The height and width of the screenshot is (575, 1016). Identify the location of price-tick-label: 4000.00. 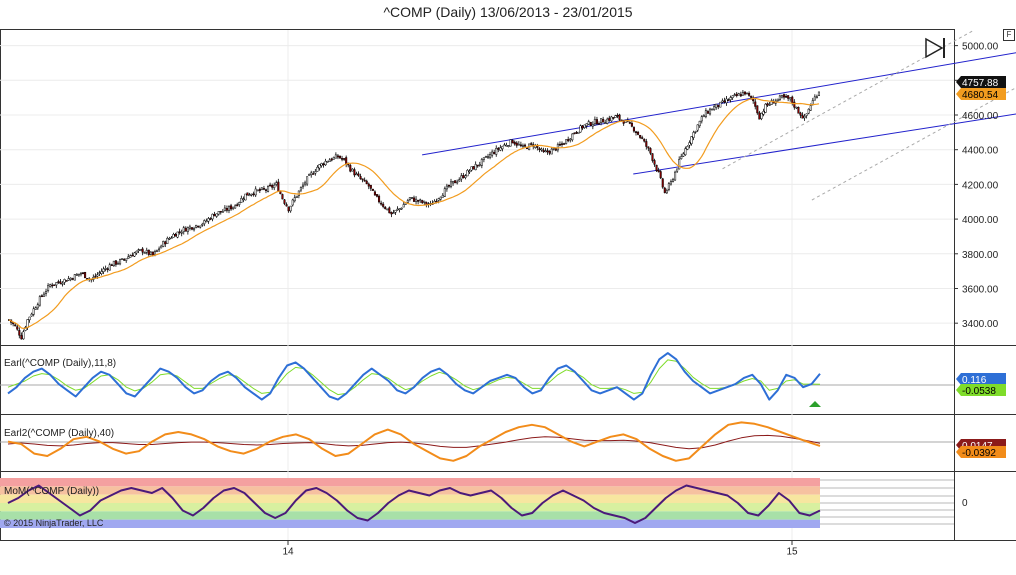
(980, 220).